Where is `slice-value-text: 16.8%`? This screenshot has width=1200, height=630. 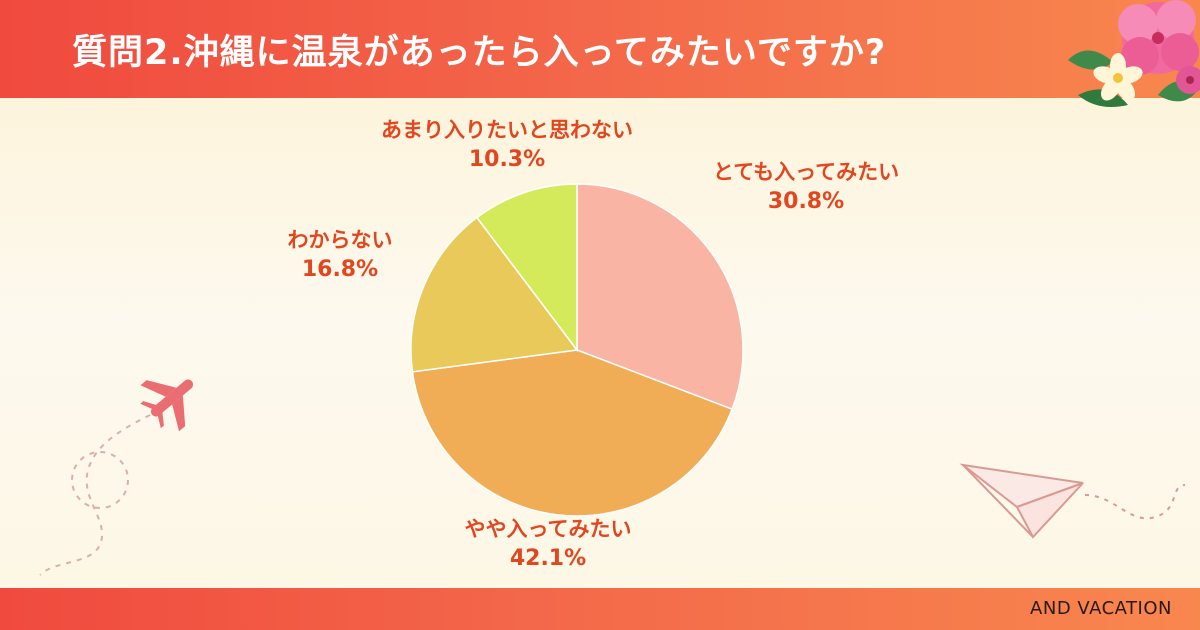
slice-value-text: 16.8% is located at coordinates (340, 269).